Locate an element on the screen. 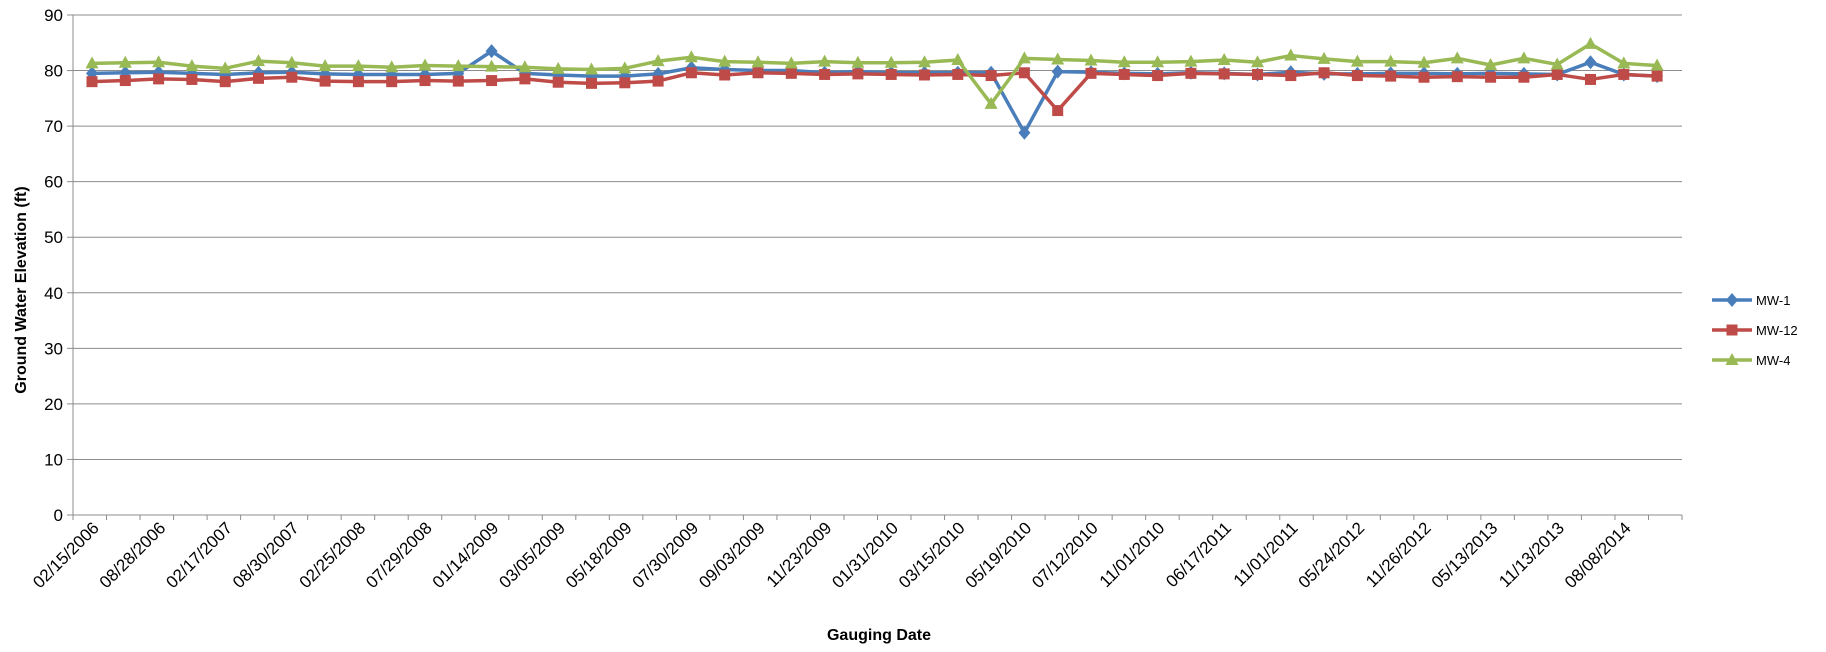  x-tick-label: 08/30/2007 is located at coordinates (266, 555).